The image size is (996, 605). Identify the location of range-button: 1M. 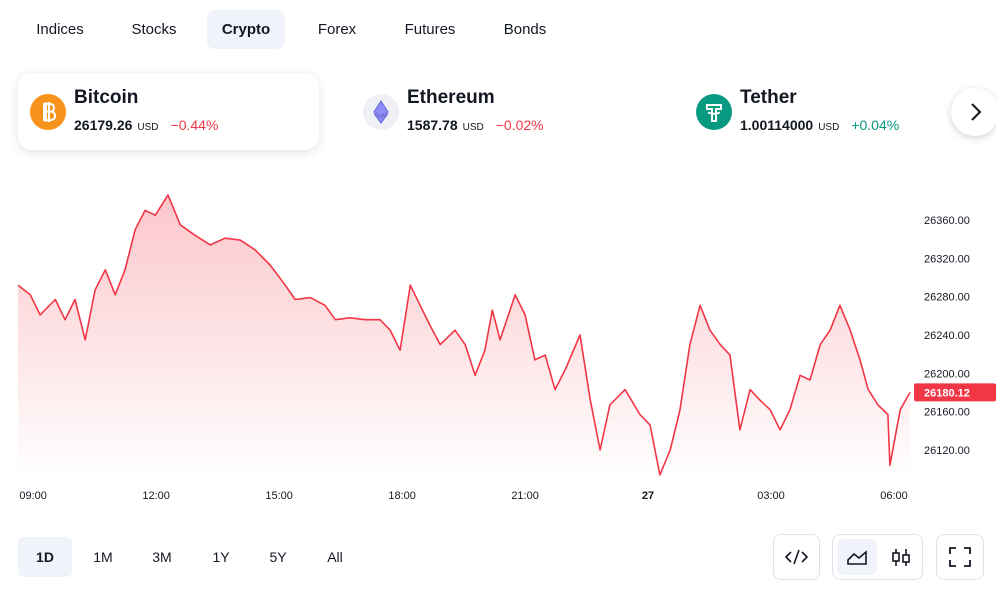
(103, 557).